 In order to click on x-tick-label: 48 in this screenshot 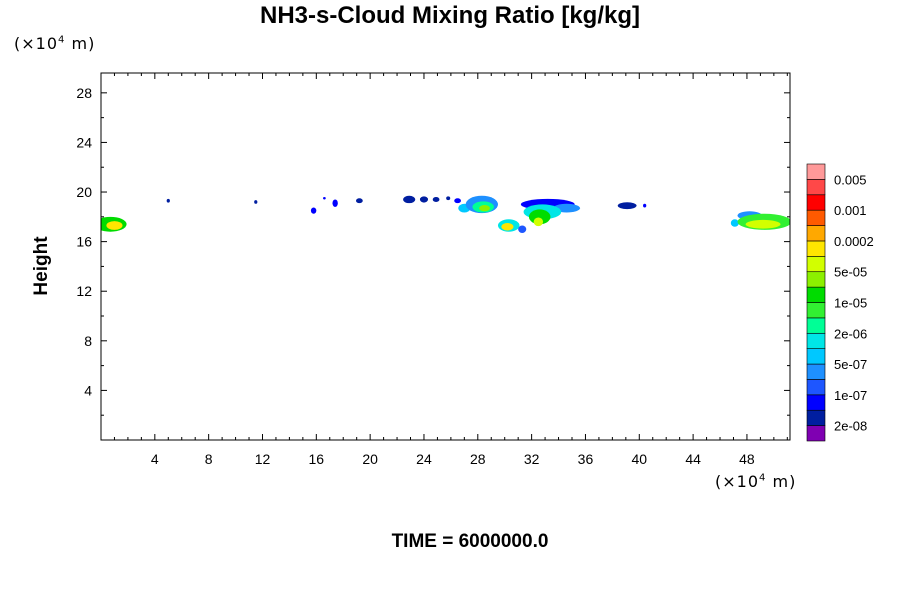, I will do `click(747, 459)`.